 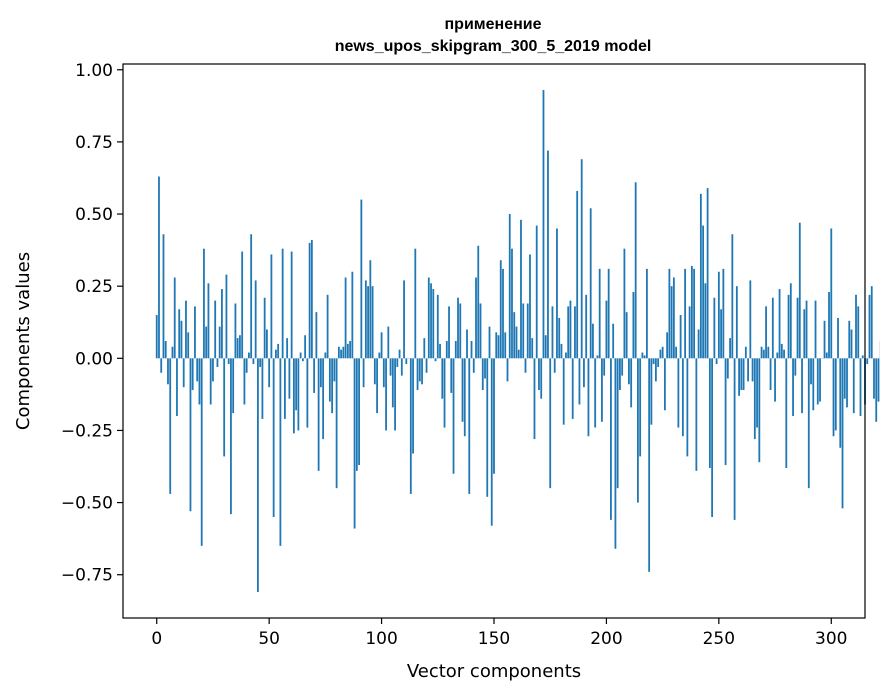 I want to click on y-tick-label: 0.00, so click(x=94, y=359).